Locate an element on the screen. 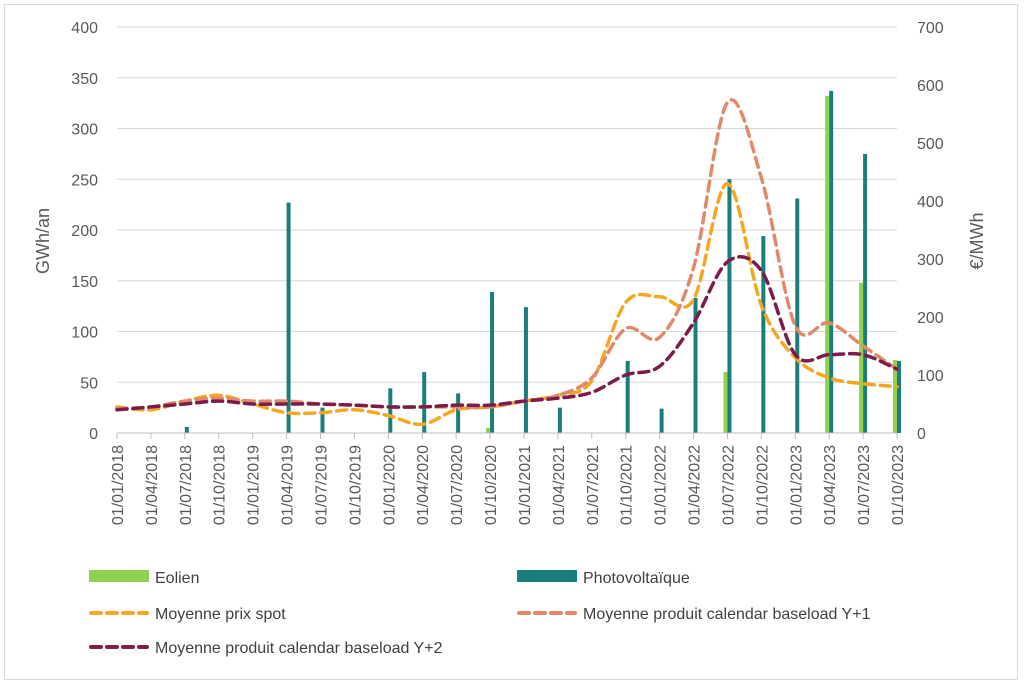 Image resolution: width=1024 pixels, height=686 pixels. y-tick-label: 250 is located at coordinates (84, 180).